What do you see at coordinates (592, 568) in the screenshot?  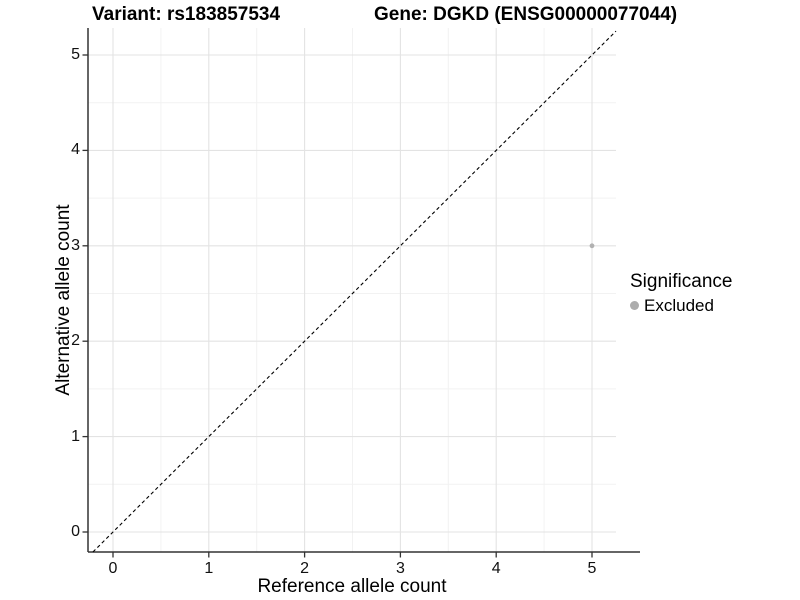 I see `x-tick-label: 5` at bounding box center [592, 568].